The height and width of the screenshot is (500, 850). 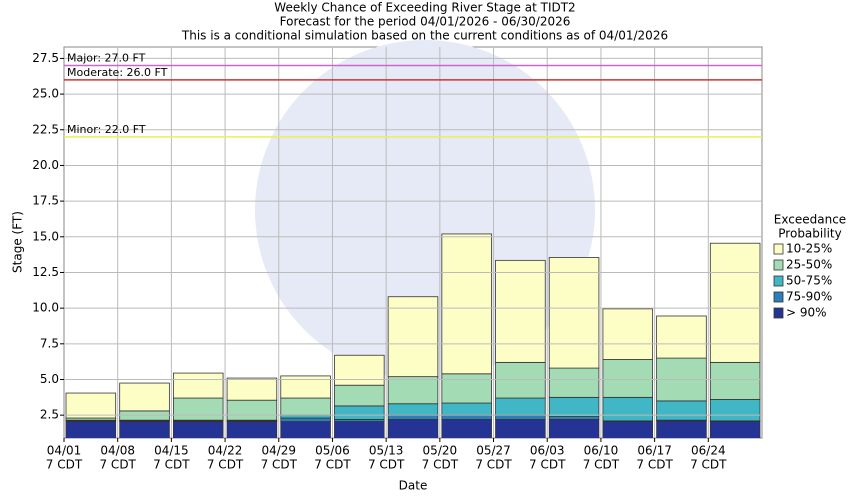 I want to click on legend-title: Exceedance, so click(x=810, y=220).